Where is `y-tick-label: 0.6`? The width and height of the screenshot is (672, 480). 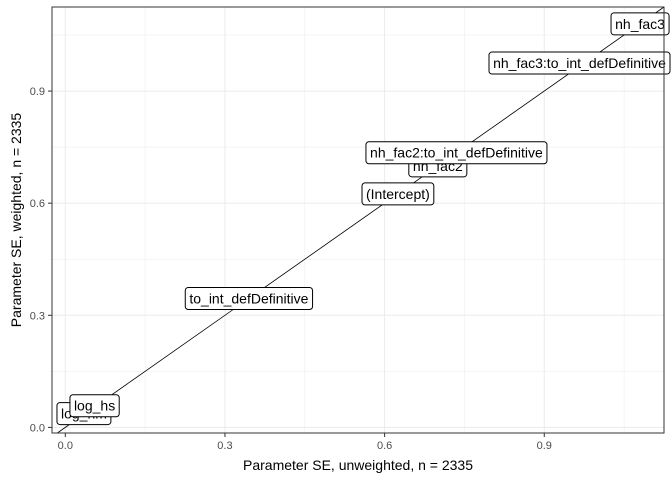 y-tick-label: 0.6 is located at coordinates (37, 204).